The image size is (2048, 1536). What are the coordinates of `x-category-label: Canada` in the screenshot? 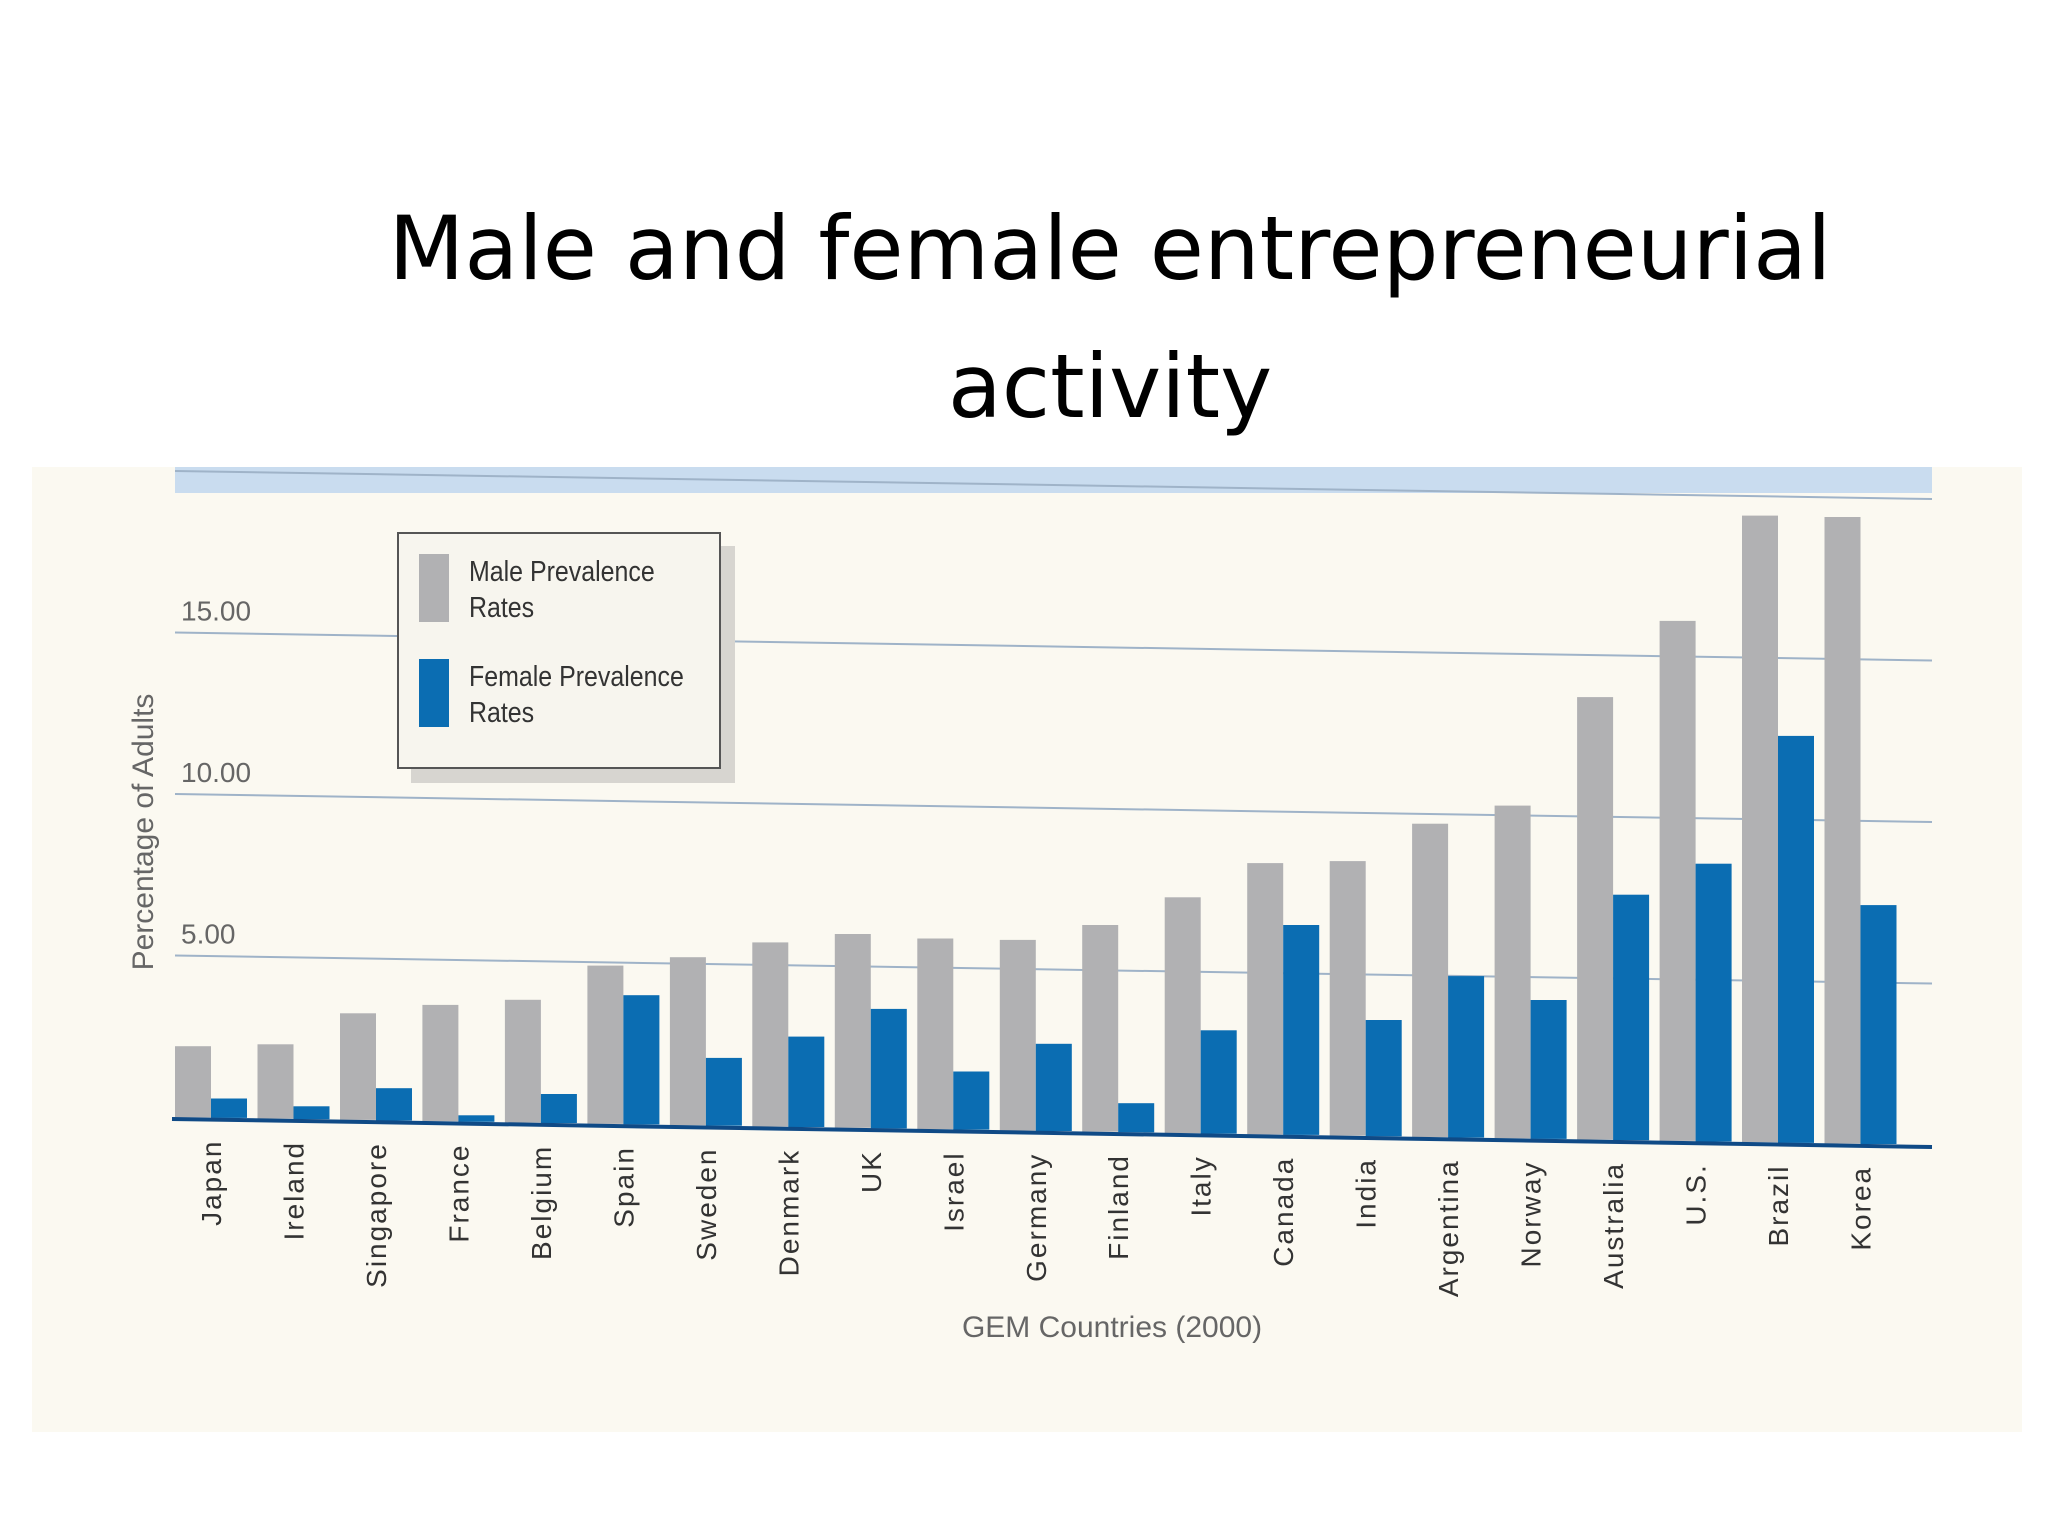 It's located at (1283, 1212).